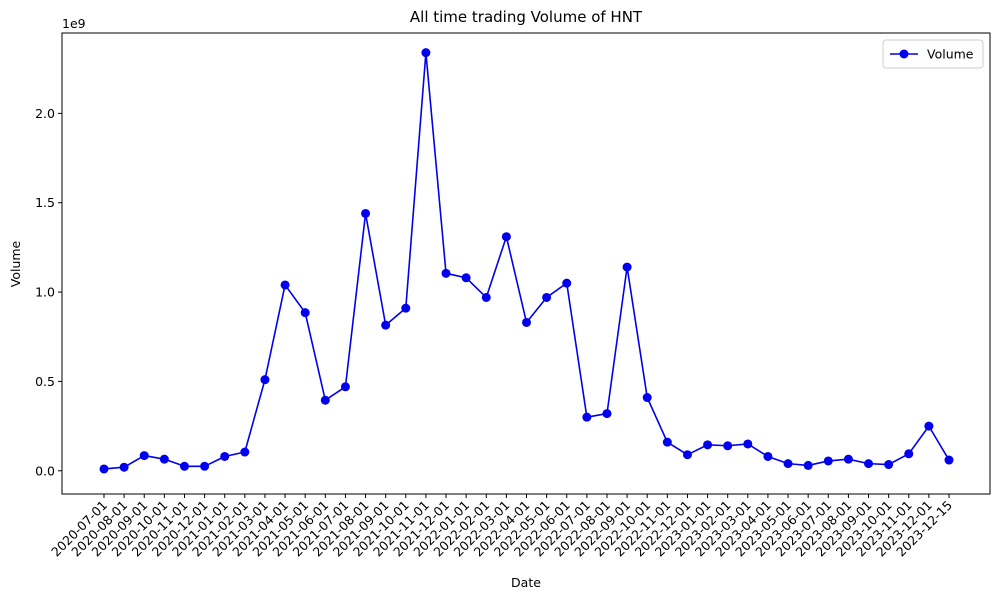  I want to click on legend-box, so click(933, 54).